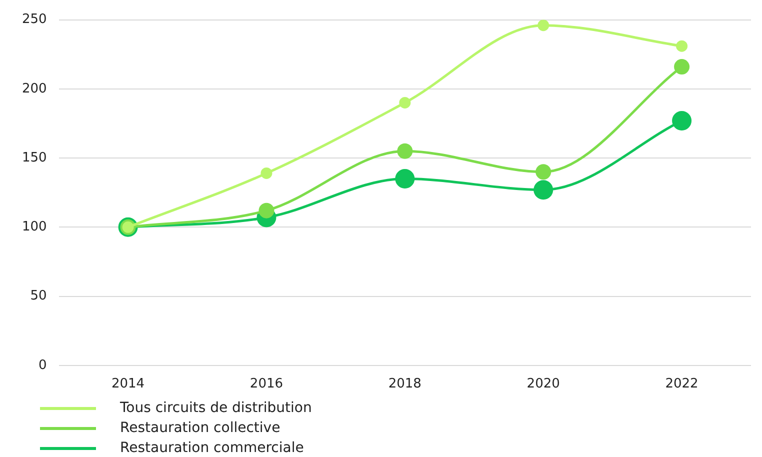 Image resolution: width=762 pixels, height=457 pixels. I want to click on y-tick-label: 150, so click(34, 158).